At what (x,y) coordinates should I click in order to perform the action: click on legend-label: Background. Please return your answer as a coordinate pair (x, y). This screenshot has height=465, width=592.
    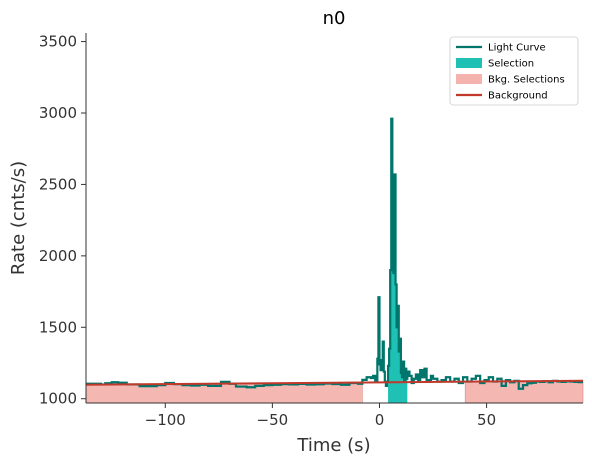
    Looking at the image, I should click on (518, 96).